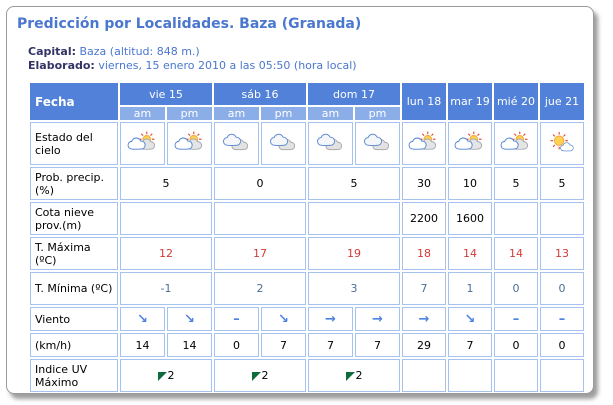 Image resolution: width=613 pixels, height=405 pixels. What do you see at coordinates (166, 94) in the screenshot?
I see `column-header-vie-15: vie 15` at bounding box center [166, 94].